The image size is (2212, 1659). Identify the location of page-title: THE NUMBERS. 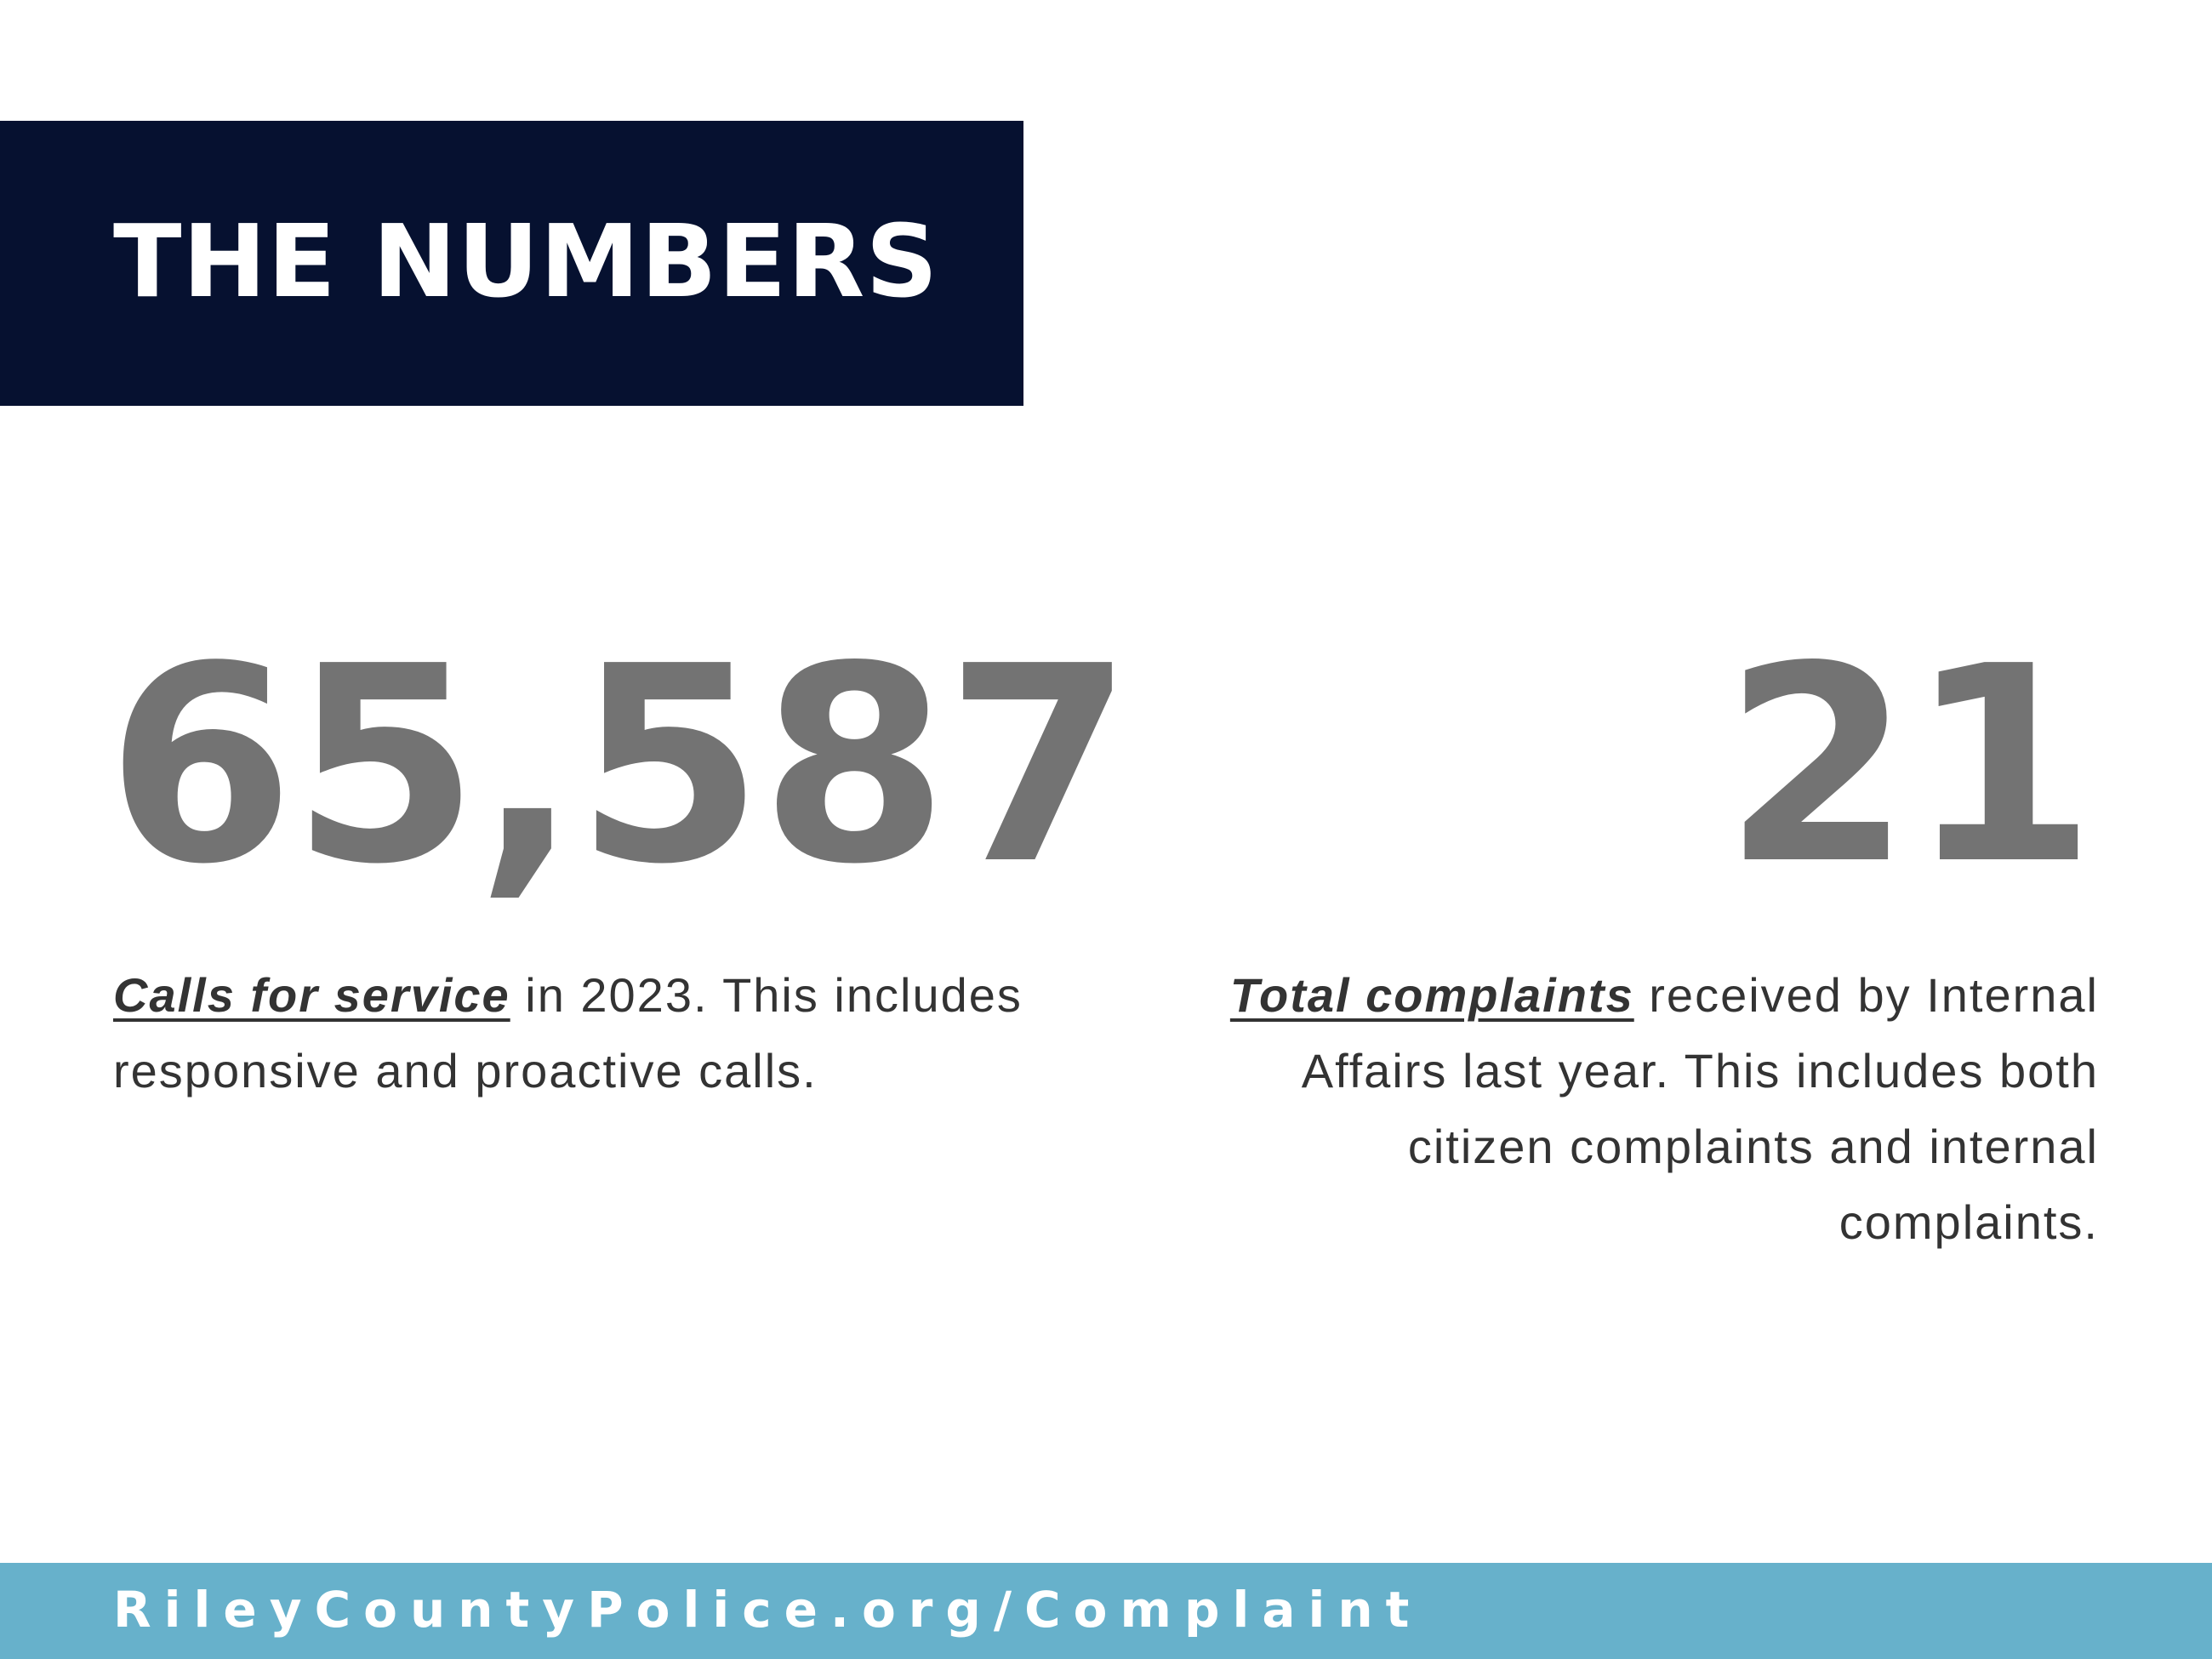
(526, 261).